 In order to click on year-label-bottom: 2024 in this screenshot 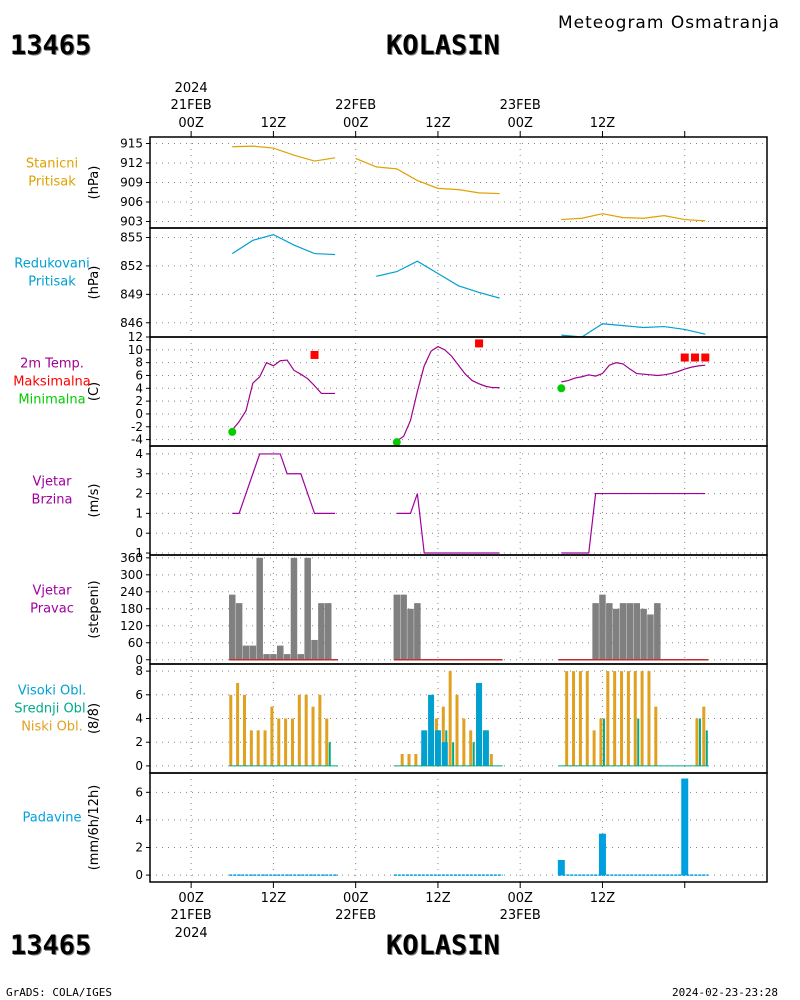, I will do `click(191, 933)`.